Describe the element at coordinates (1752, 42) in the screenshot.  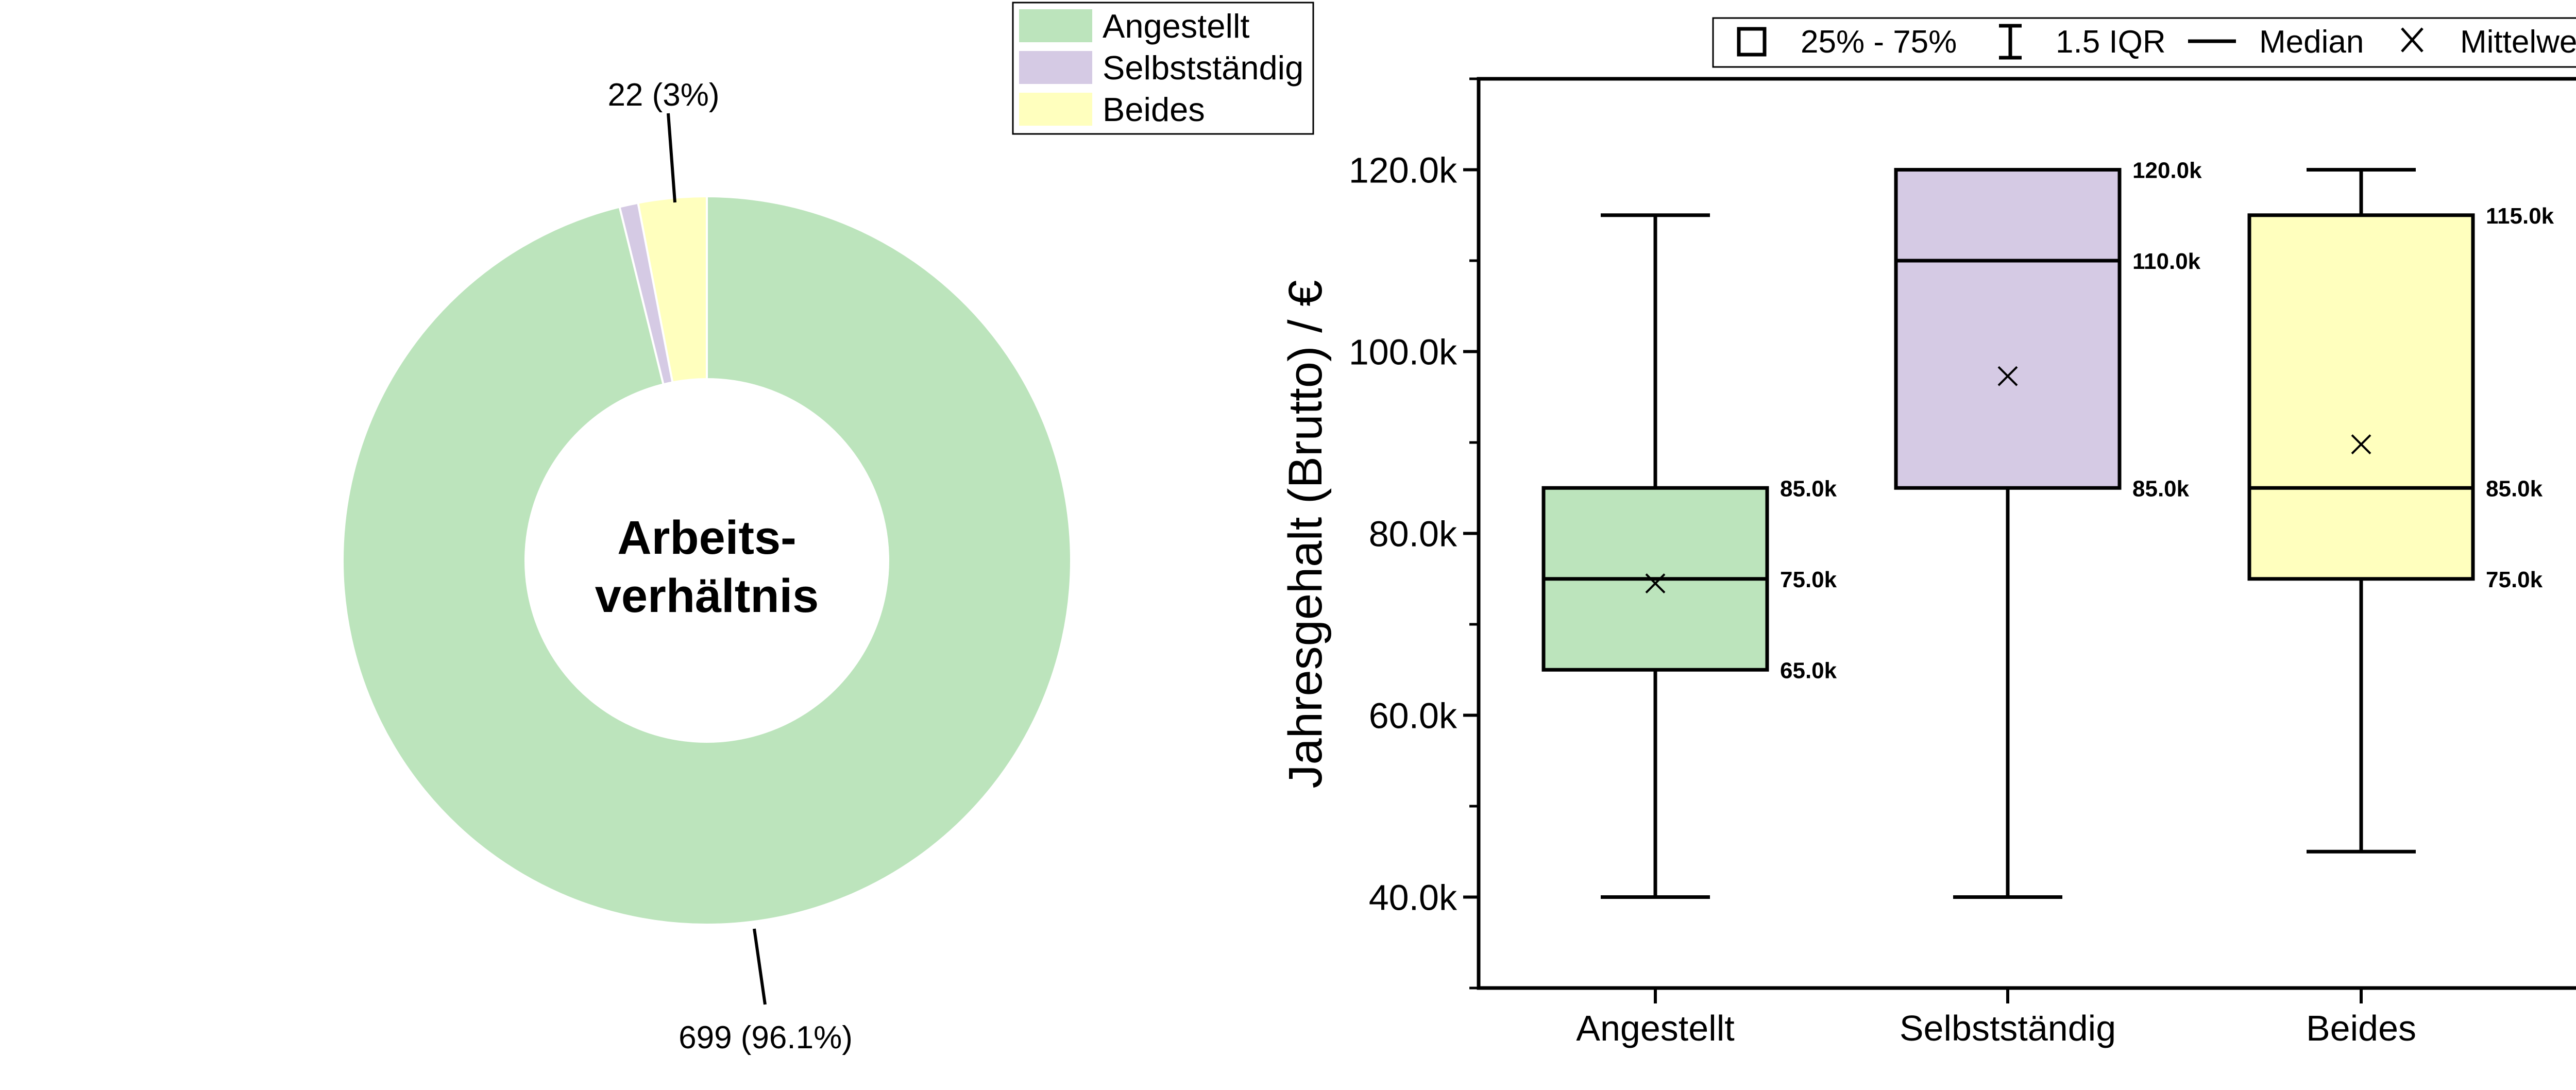
I see `box-symbol-icon` at that location.